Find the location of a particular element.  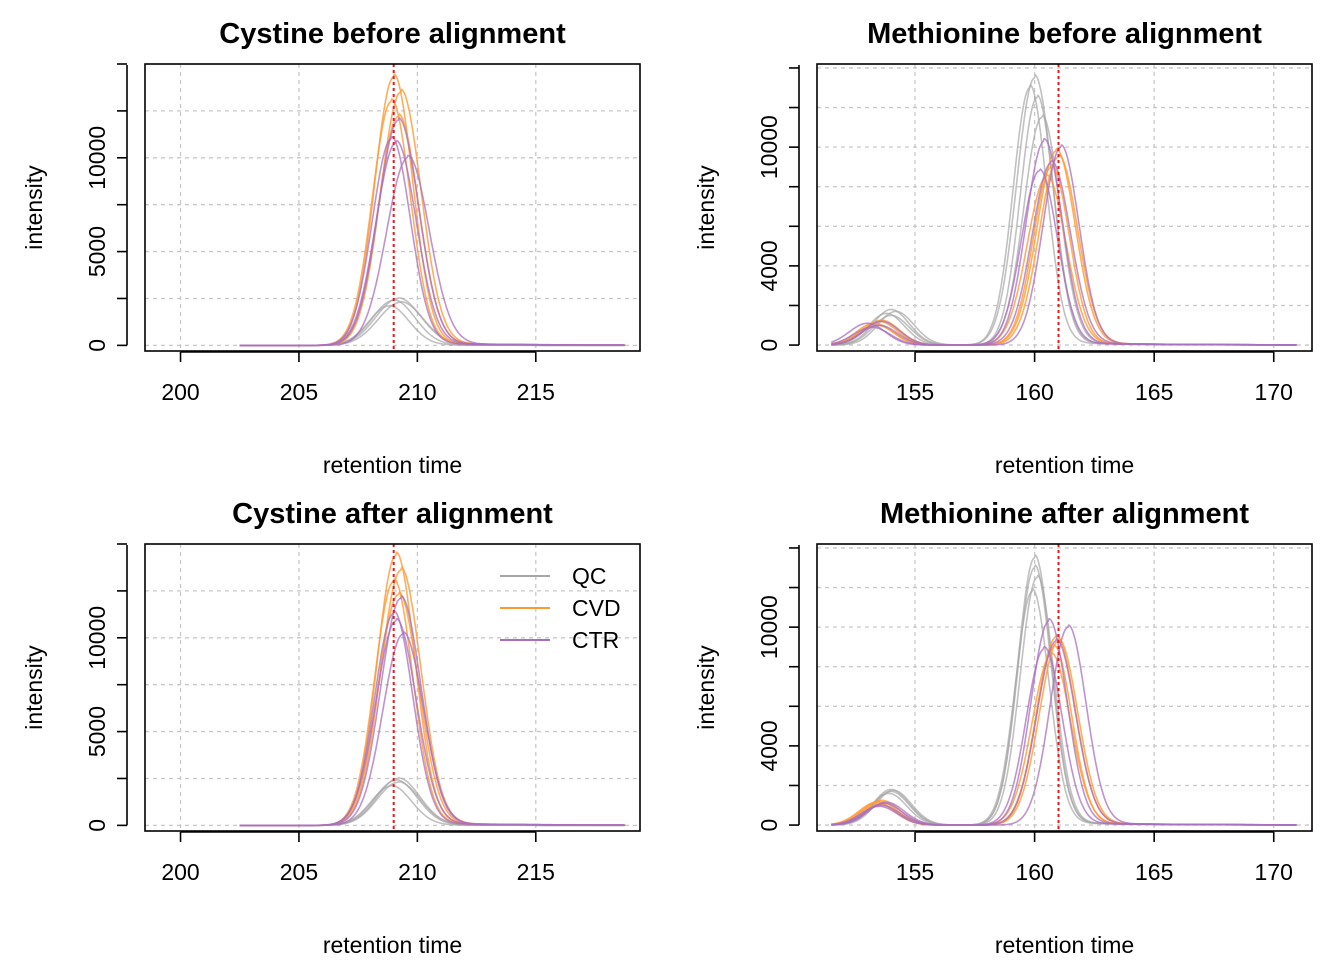

panel-title: Cystine before alignment is located at coordinates (392, 34).